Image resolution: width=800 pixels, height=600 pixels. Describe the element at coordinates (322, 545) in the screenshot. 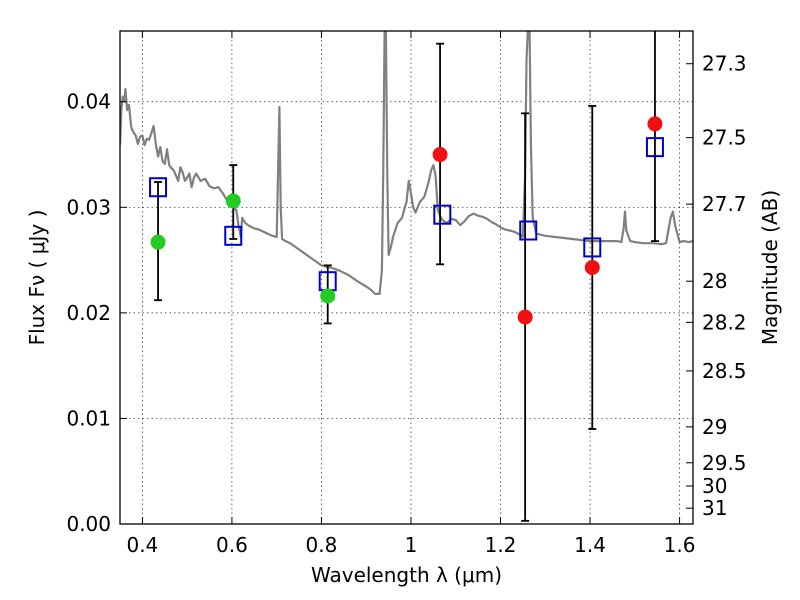

I see `x-tick-label: 0.8` at that location.